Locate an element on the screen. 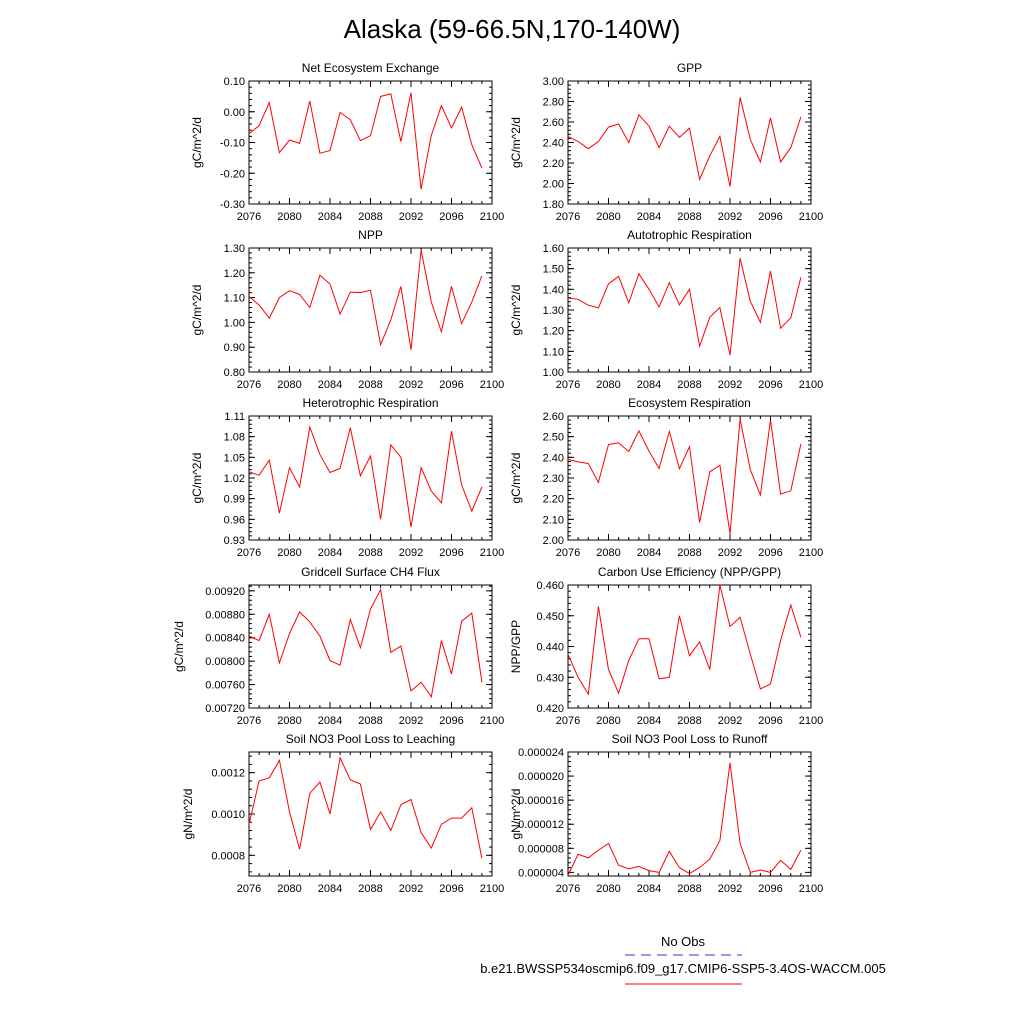  y-tick-label: 2.60 is located at coordinates (553, 123).